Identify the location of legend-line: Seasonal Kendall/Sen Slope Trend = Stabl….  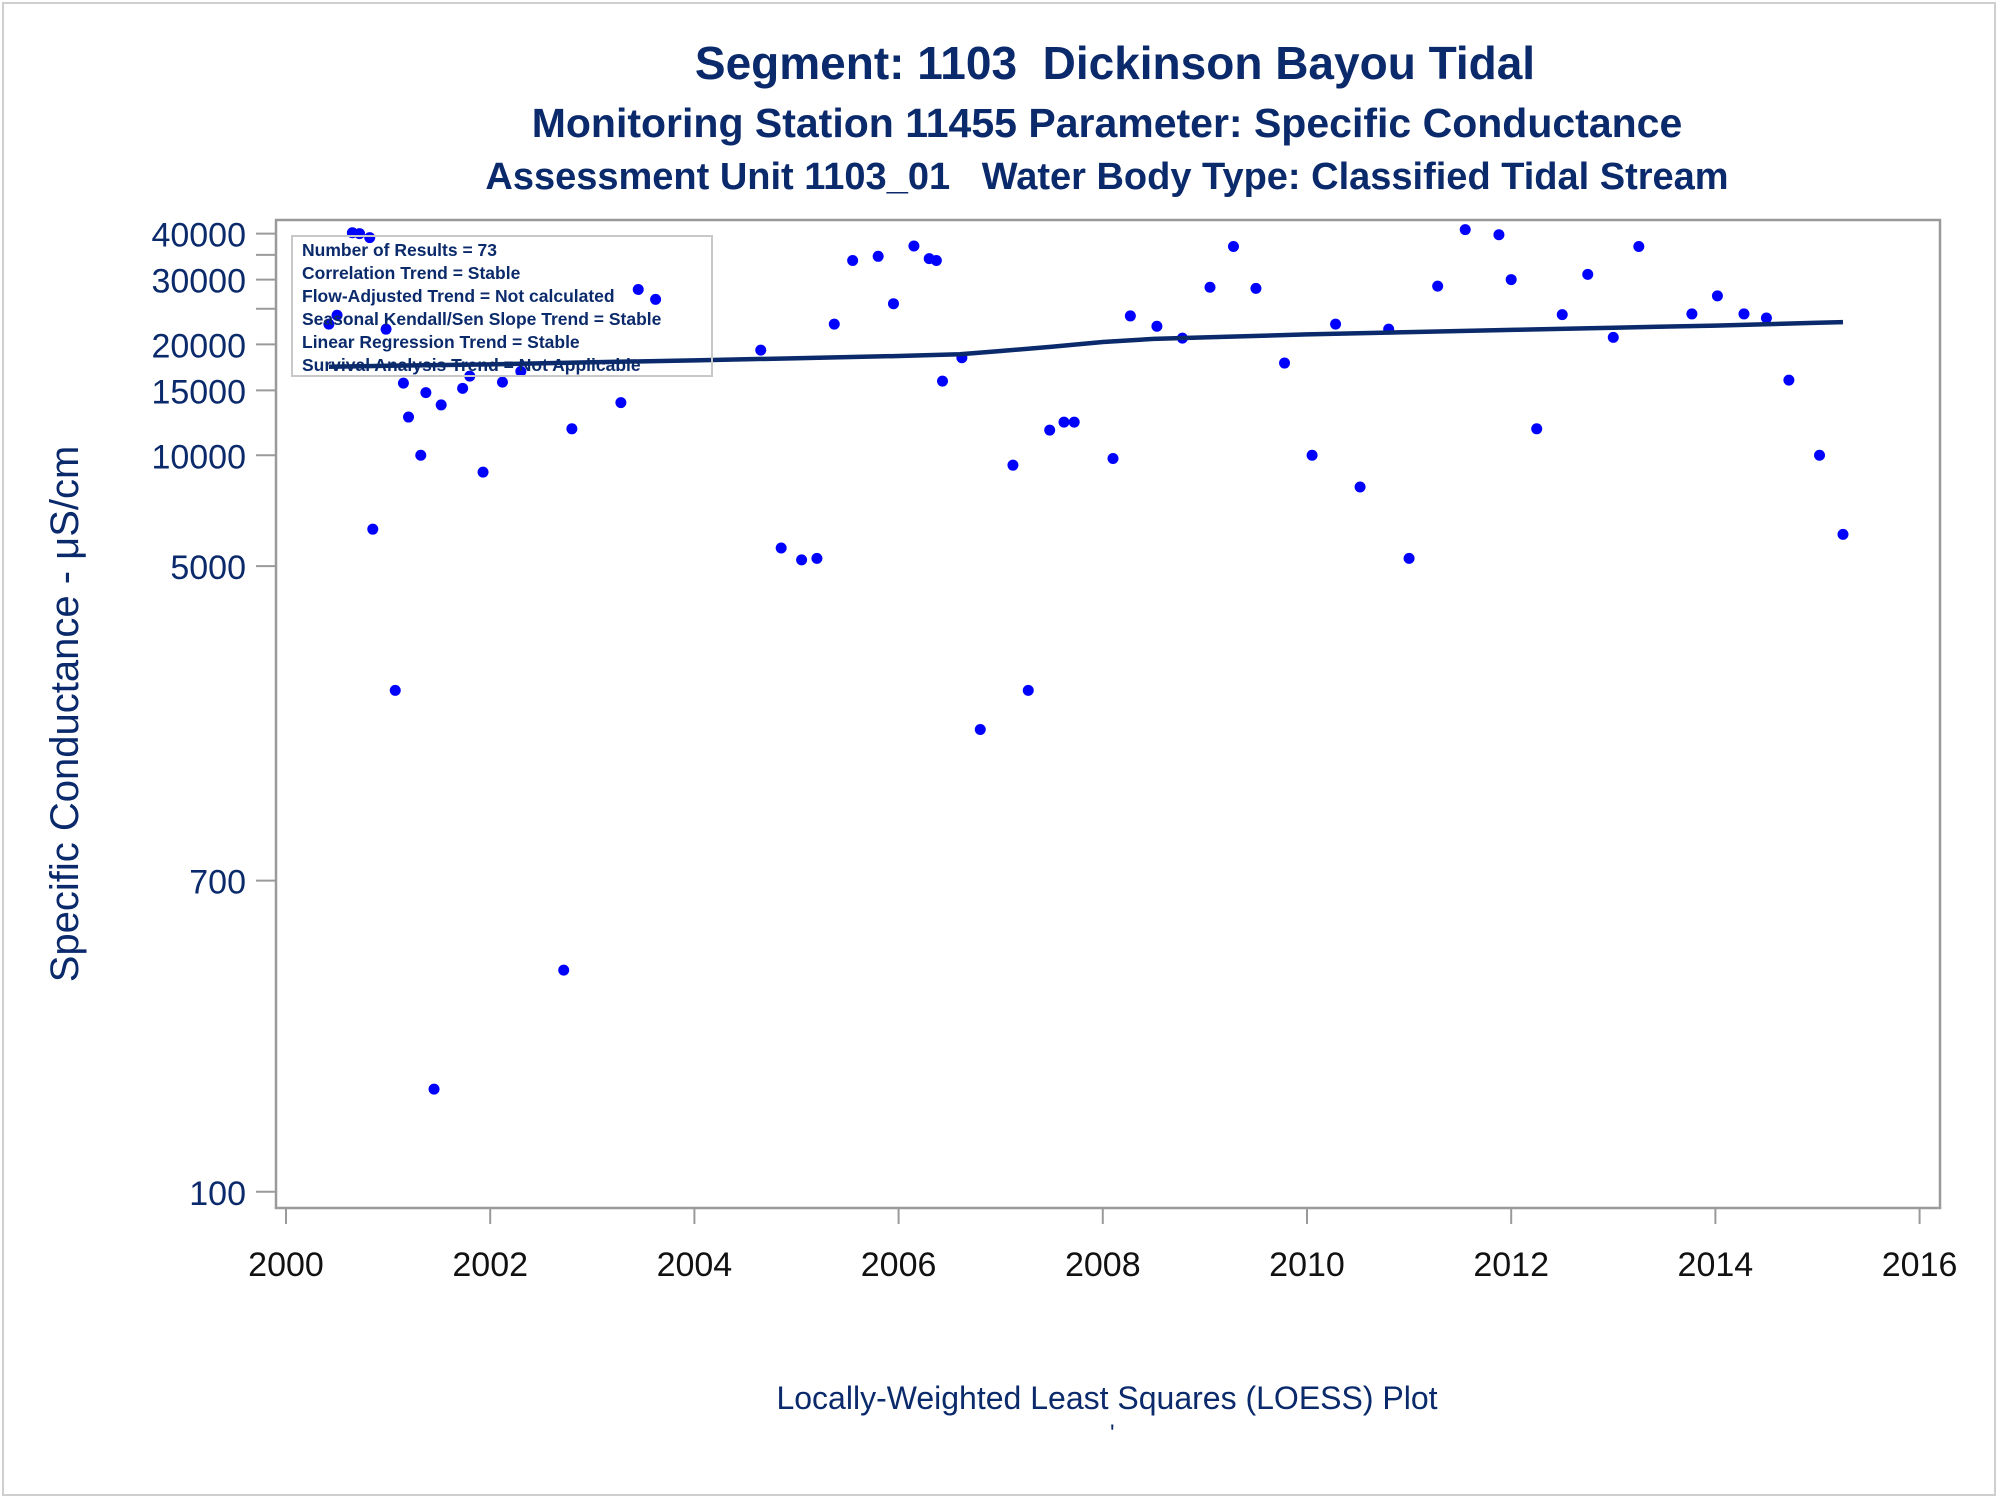
(482, 319).